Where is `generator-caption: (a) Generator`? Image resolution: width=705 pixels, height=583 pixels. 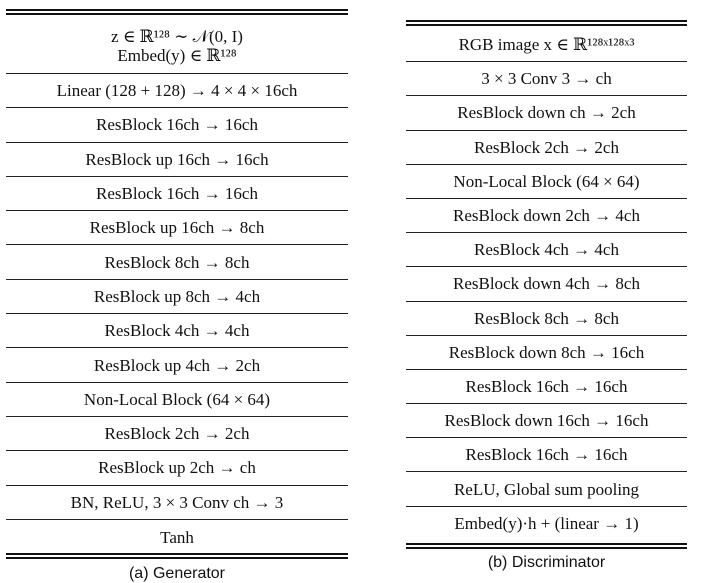 generator-caption: (a) Generator is located at coordinates (177, 573).